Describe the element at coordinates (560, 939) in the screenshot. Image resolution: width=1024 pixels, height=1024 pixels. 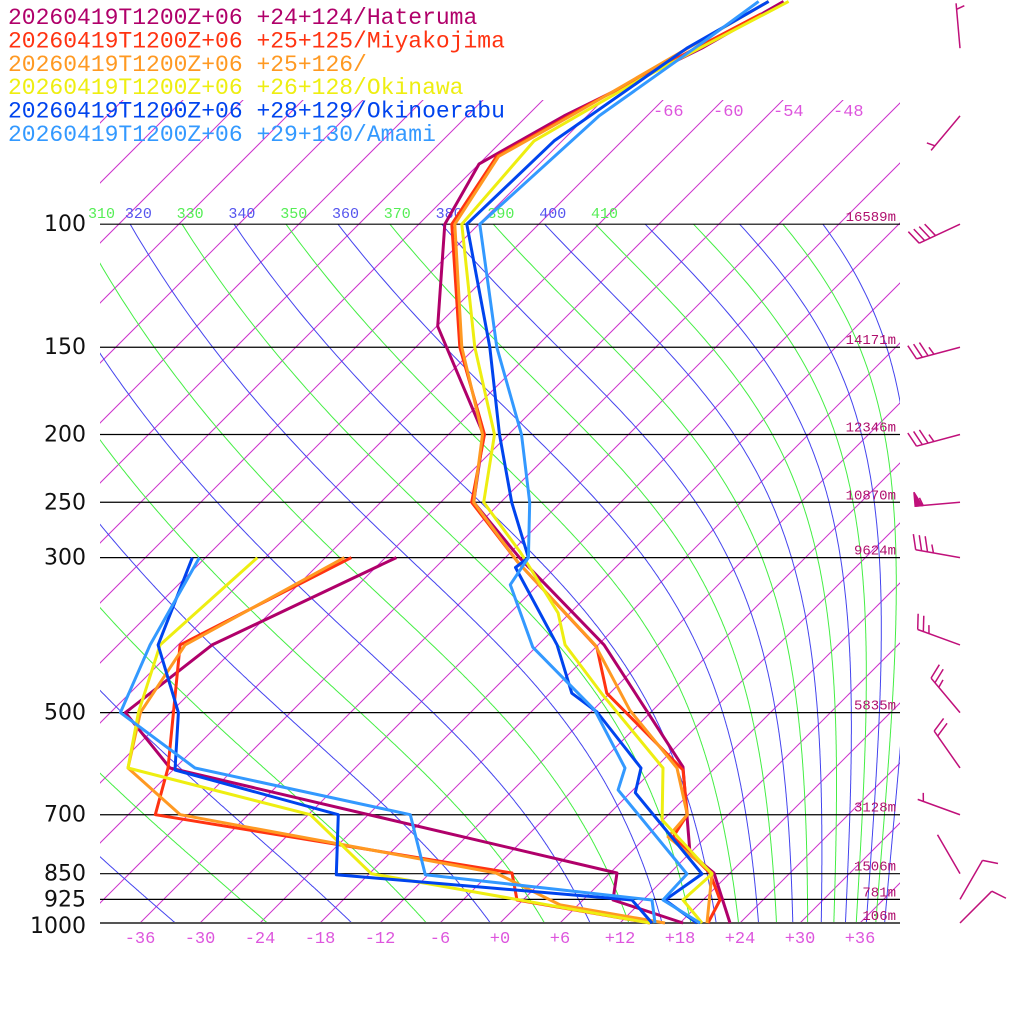
I see `temperature-tick-label: +6` at that location.